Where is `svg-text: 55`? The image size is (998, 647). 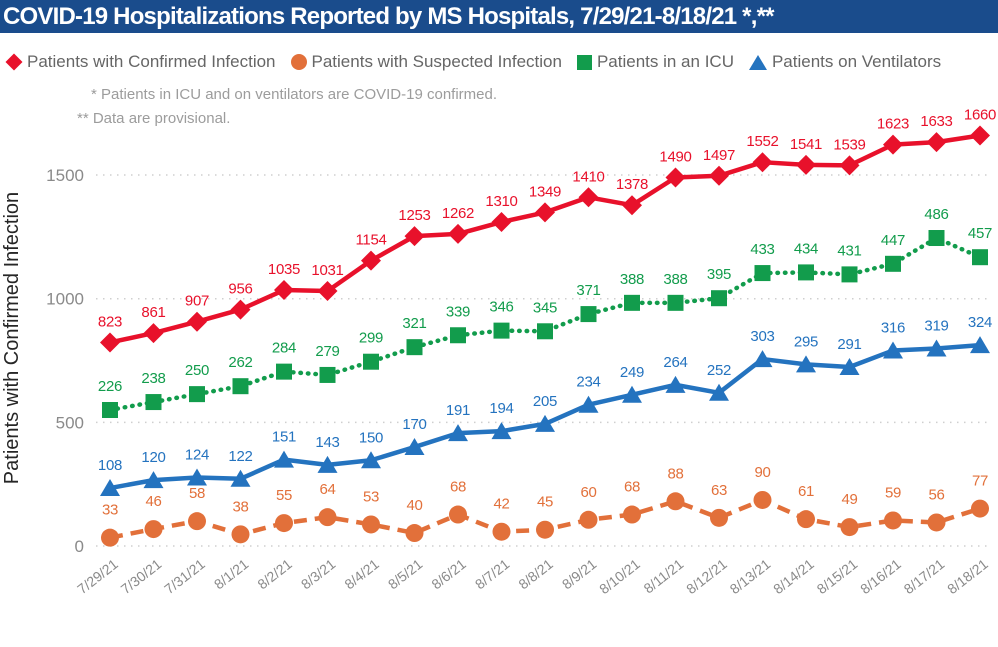
svg-text: 55 is located at coordinates (284, 495).